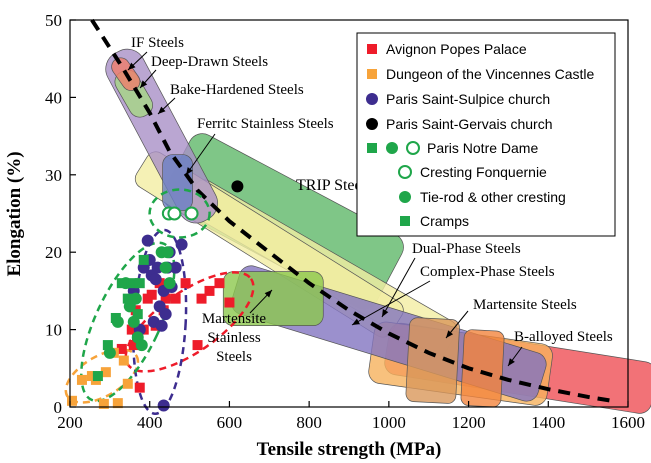 This screenshot has width=651, height=463. I want to click on cluster-notre-dame, so click(128, 322).